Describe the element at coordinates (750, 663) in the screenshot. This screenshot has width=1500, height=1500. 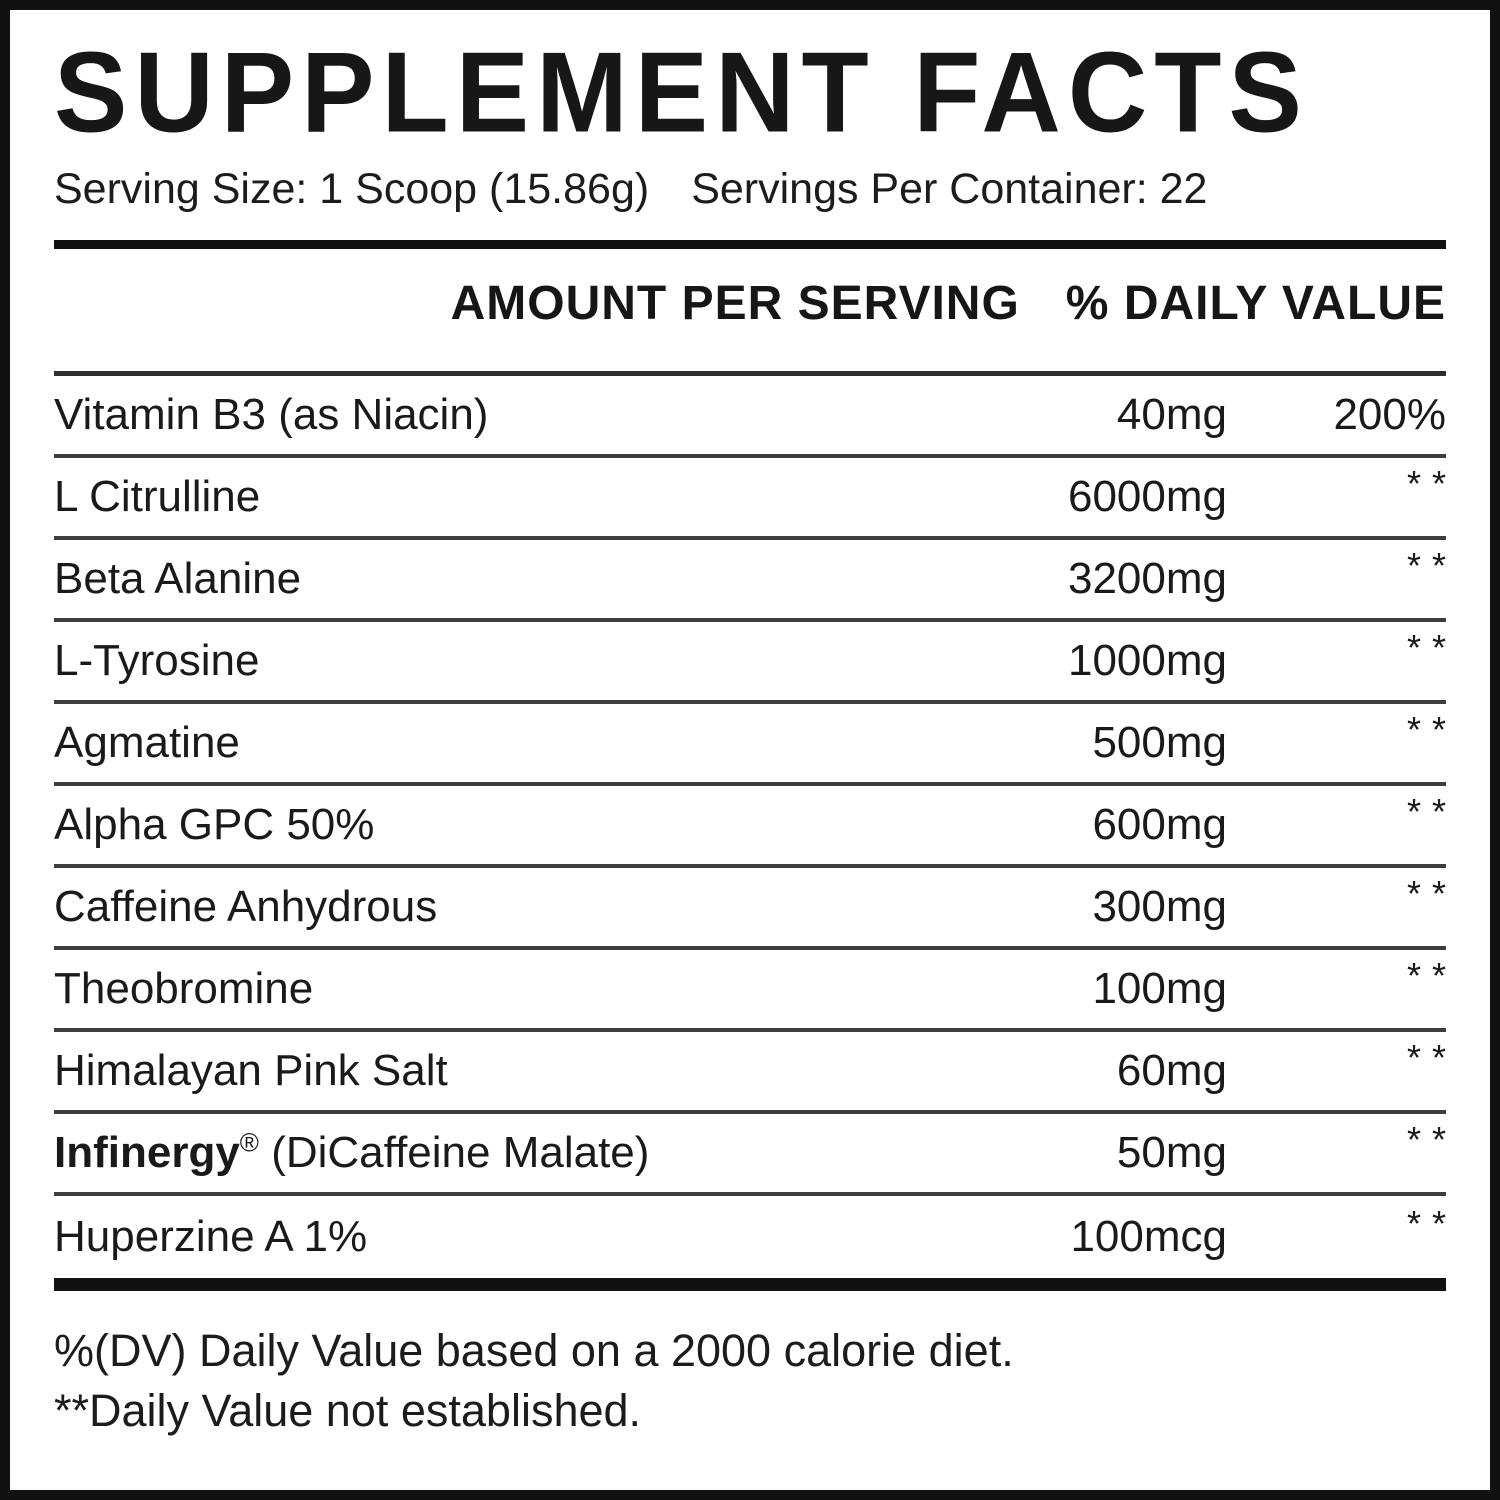
I see `ingredient-row: L-Tyrosine 1000mg **` at that location.